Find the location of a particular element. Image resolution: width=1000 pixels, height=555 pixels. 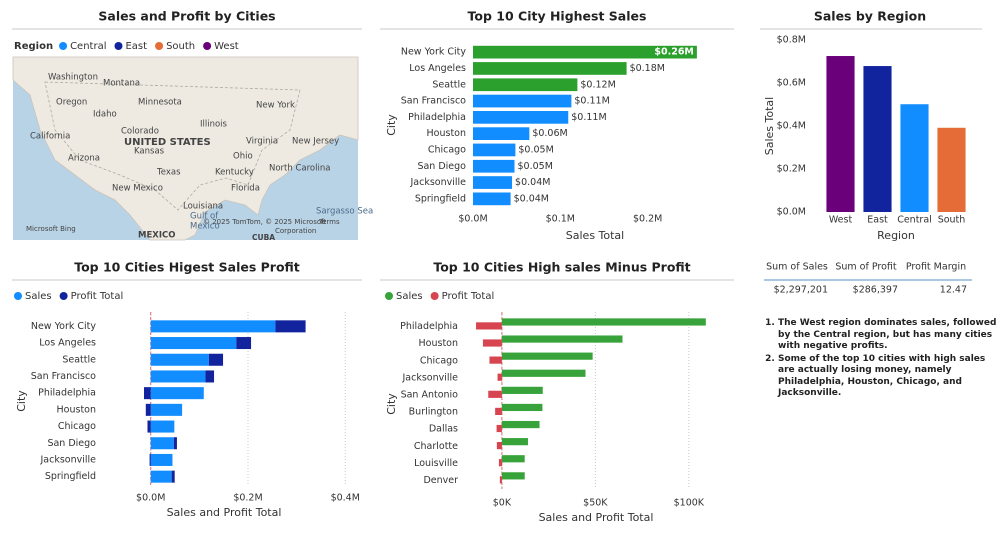

chart-title: Top 10 City Highest Sales is located at coordinates (557, 16).